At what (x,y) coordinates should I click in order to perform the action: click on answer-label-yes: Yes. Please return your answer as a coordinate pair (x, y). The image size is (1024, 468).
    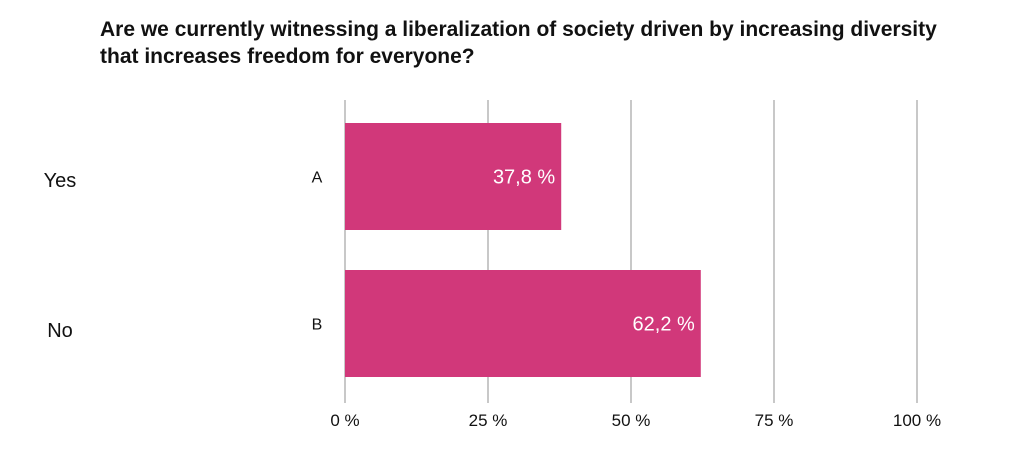
    Looking at the image, I should click on (60, 181).